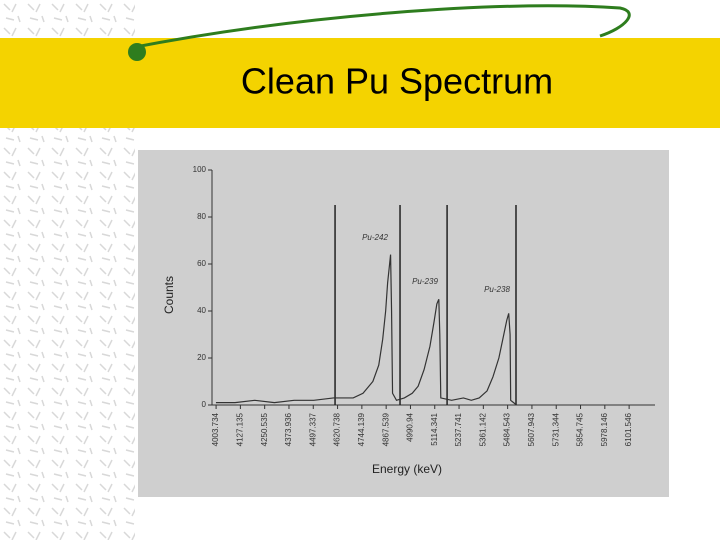 This screenshot has height=540, width=720. What do you see at coordinates (215, 429) in the screenshot?
I see `x-tick-label: 4003.734` at bounding box center [215, 429].